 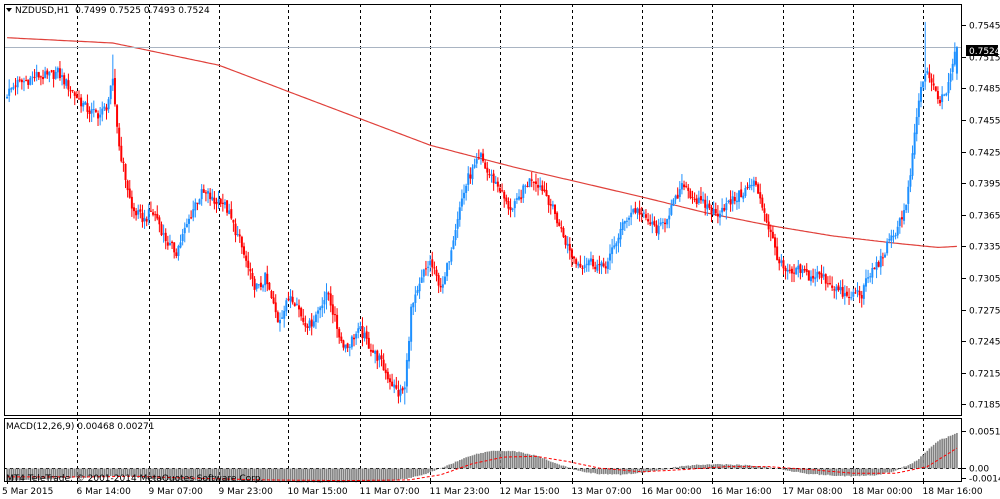 What do you see at coordinates (984, 375) in the screenshot?
I see `price-tick-label: 0.7215` at bounding box center [984, 375].